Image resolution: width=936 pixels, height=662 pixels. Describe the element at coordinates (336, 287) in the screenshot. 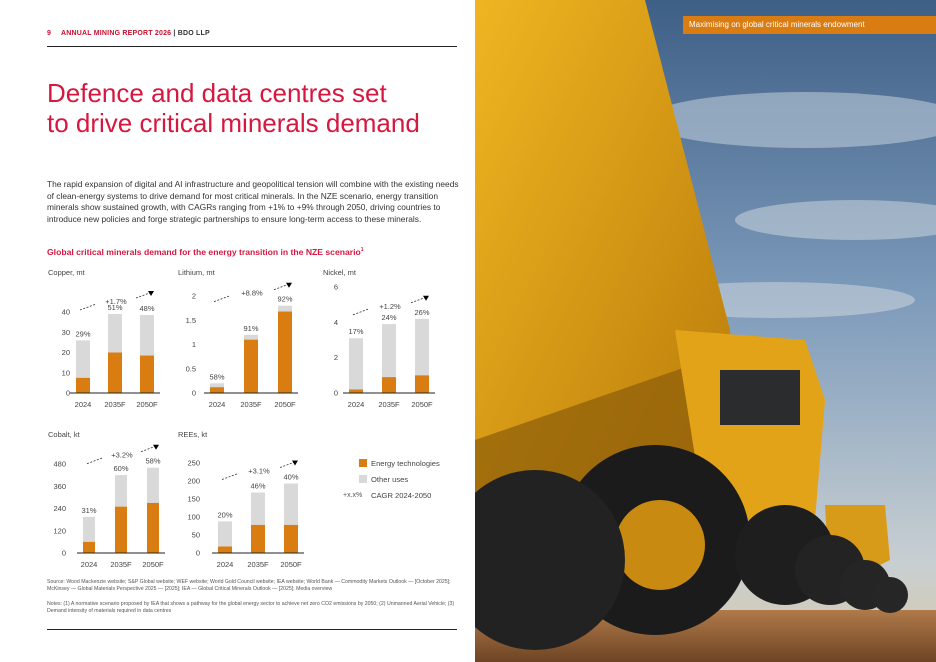

I see `y-tick-label: 6` at that location.